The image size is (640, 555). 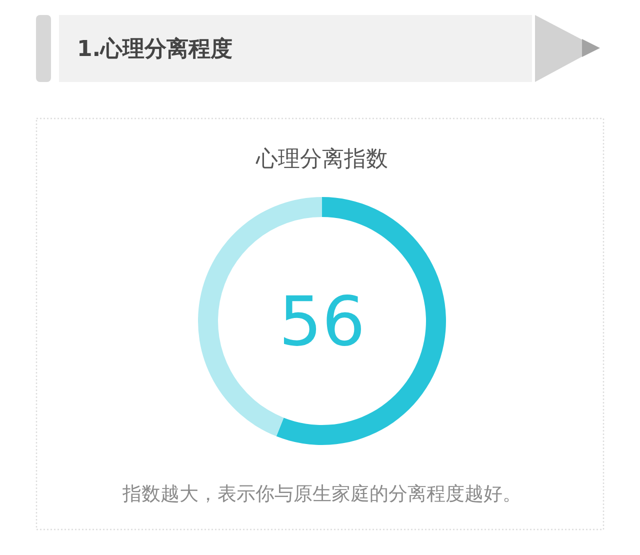 I want to click on data-label: 56, so click(x=322, y=322).